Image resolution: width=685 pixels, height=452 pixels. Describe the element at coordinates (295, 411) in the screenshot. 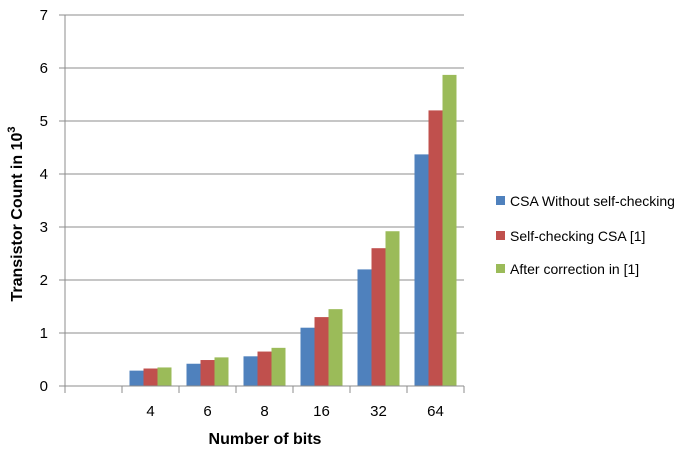

I see `x-tick-labels: 4 6 8 16 32 64` at that location.